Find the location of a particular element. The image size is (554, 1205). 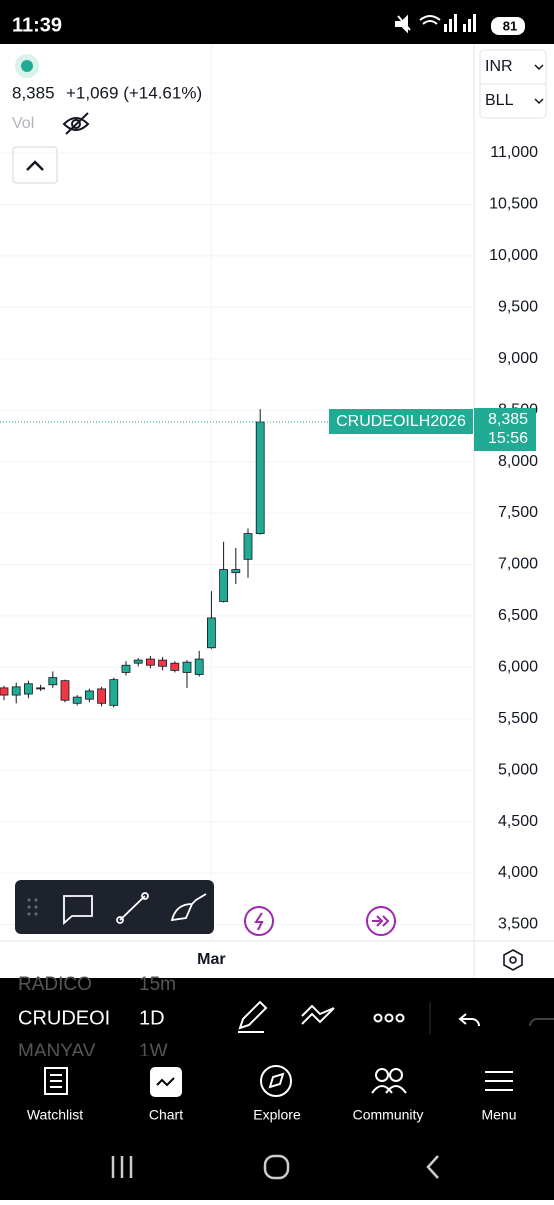

system-nav is located at coordinates (275, 1167).